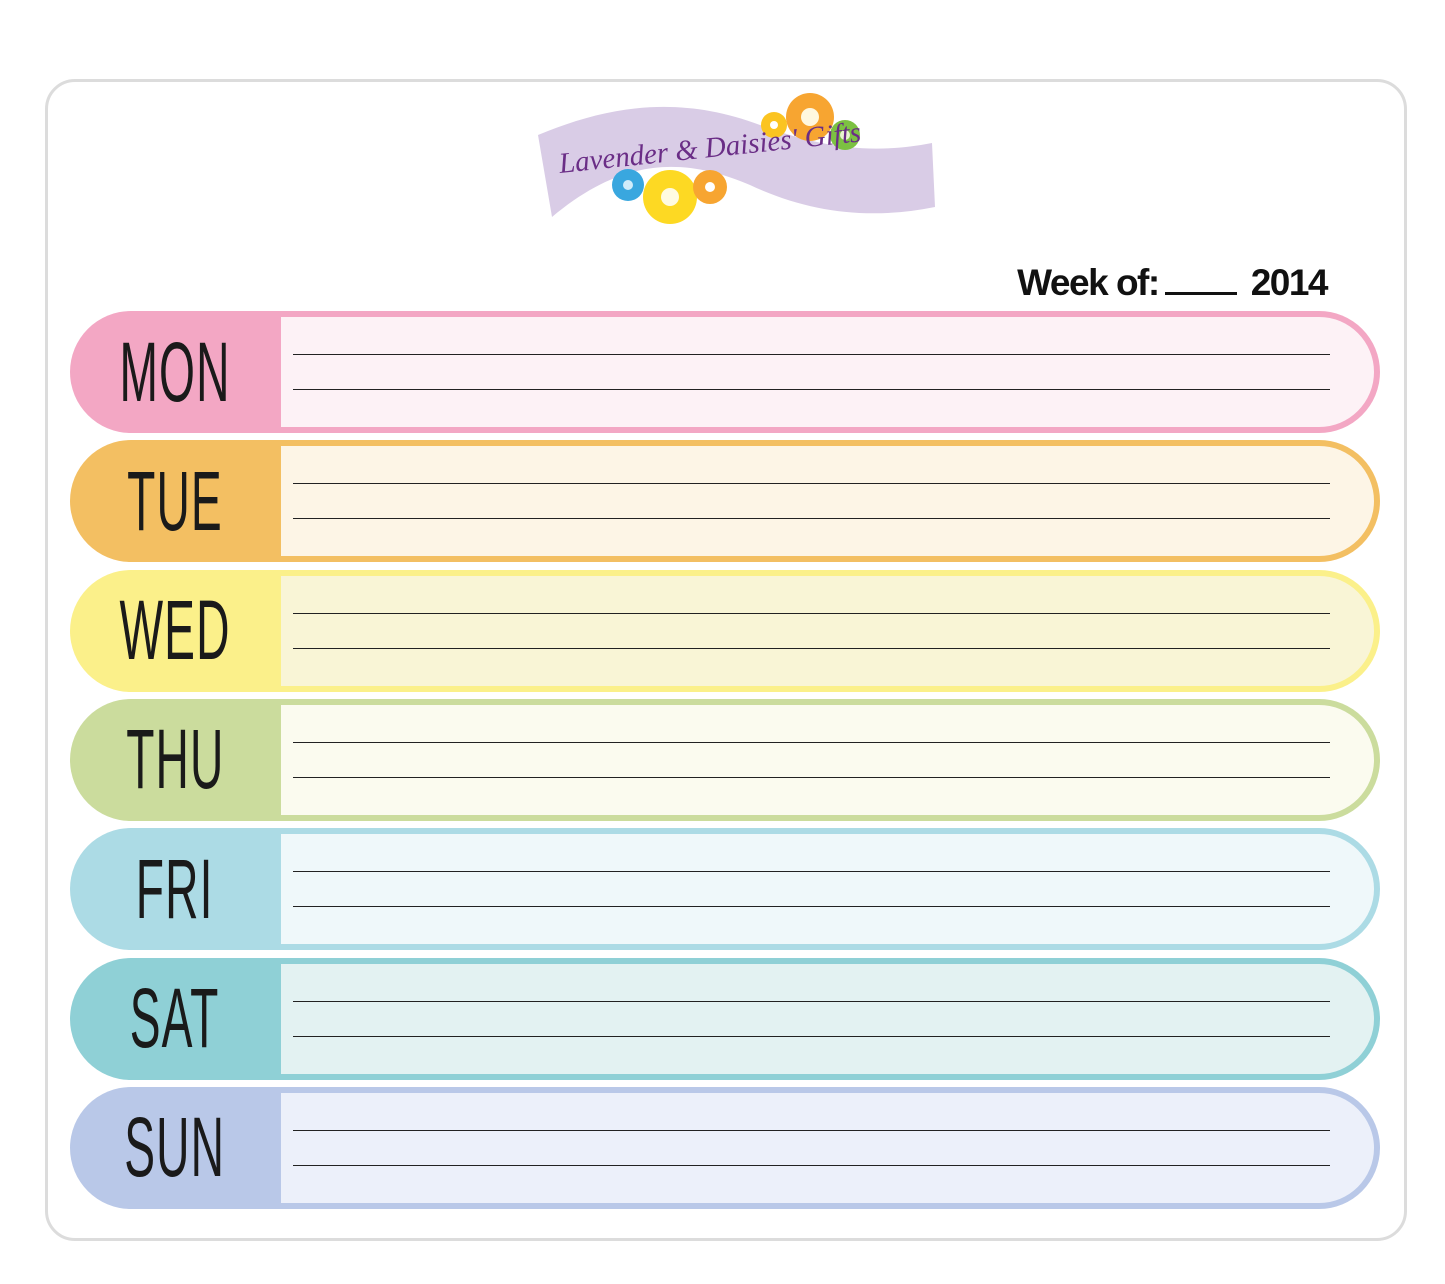 This screenshot has height=1284, width=1445. I want to click on week-of-field: Week of: 2014, so click(1173, 283).